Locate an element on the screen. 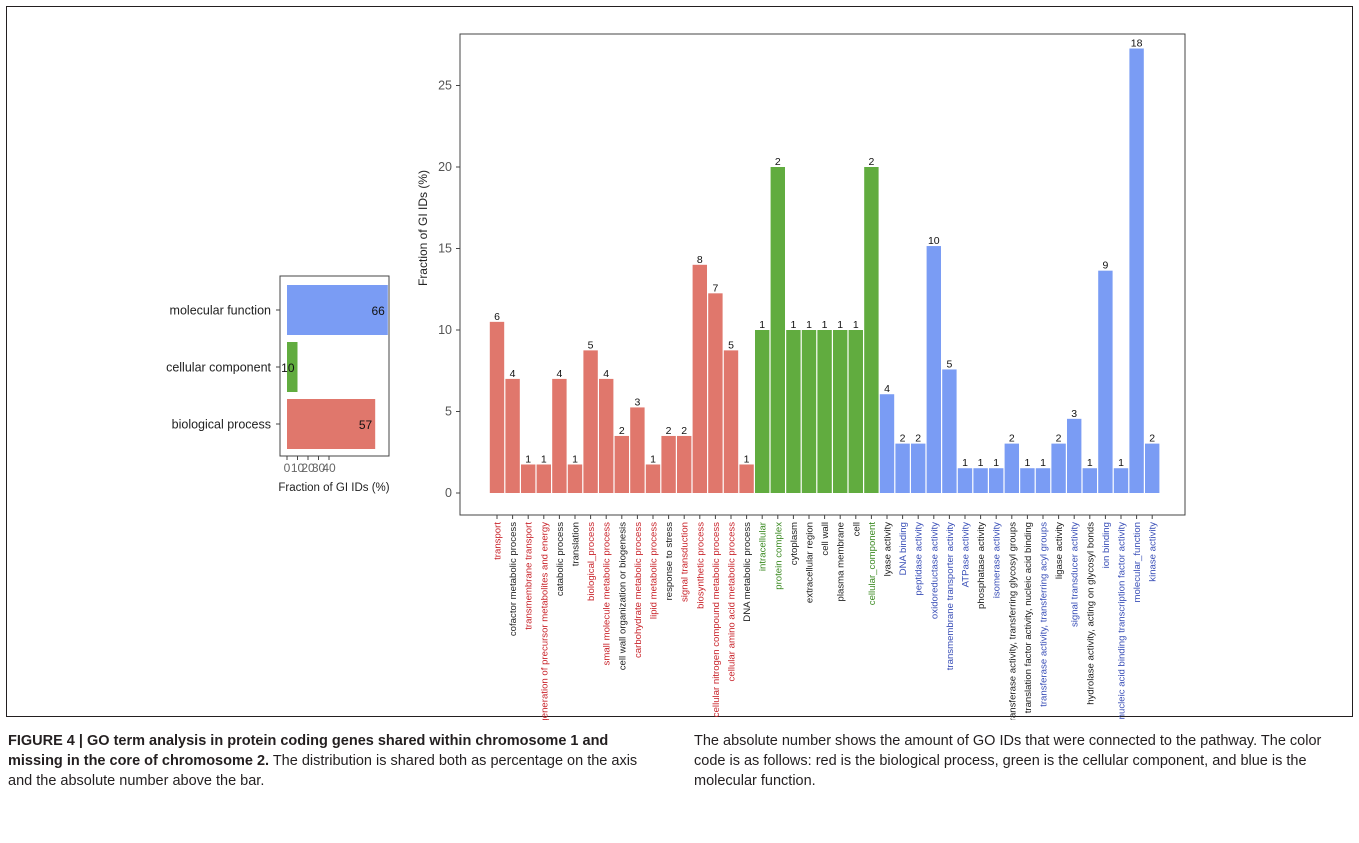 The width and height of the screenshot is (1359, 843). y-tick-label: 15 is located at coordinates (445, 249).